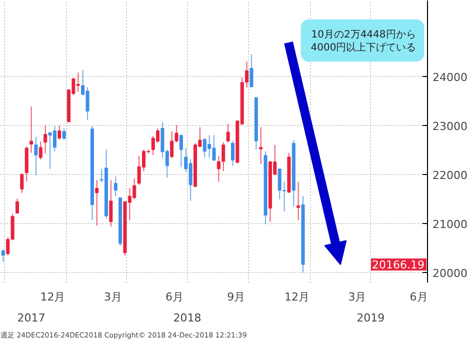 This screenshot has height=344, width=475. Describe the element at coordinates (450, 77) in the screenshot. I see `y-tick-label: 24000` at that location.